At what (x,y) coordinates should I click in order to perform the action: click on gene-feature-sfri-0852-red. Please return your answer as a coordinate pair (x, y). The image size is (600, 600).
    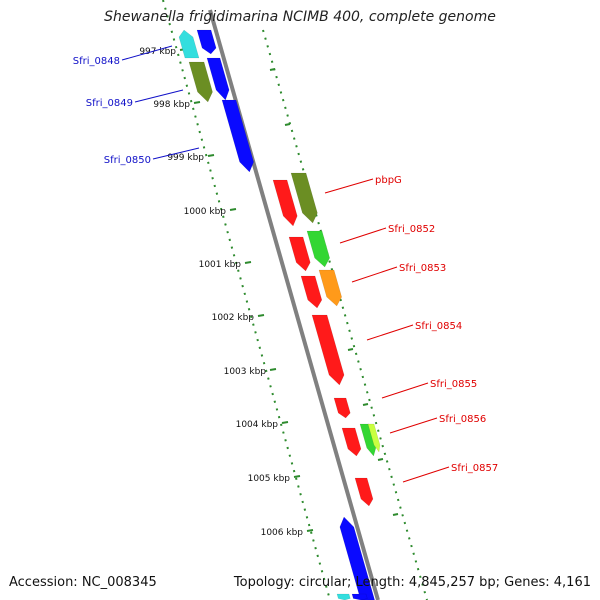
    Looking at the image, I should click on (299, 254).